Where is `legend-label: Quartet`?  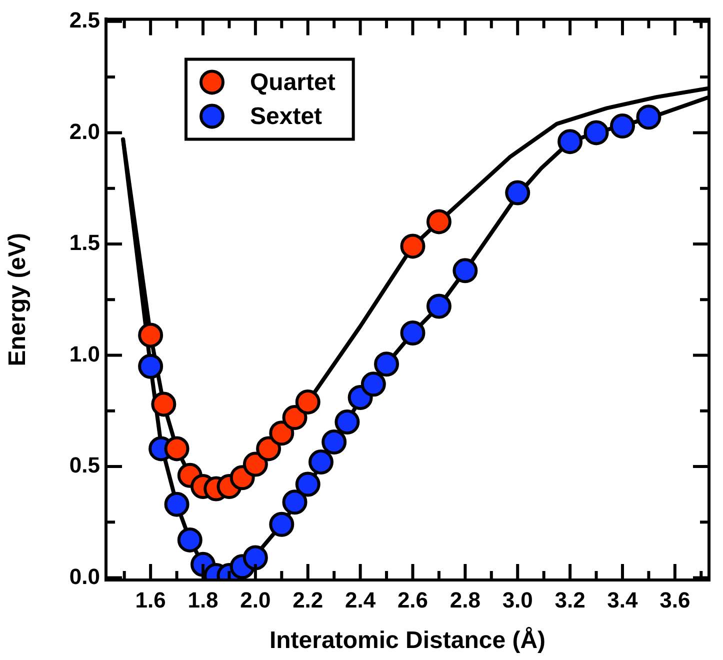 legend-label: Quartet is located at coordinates (293, 82).